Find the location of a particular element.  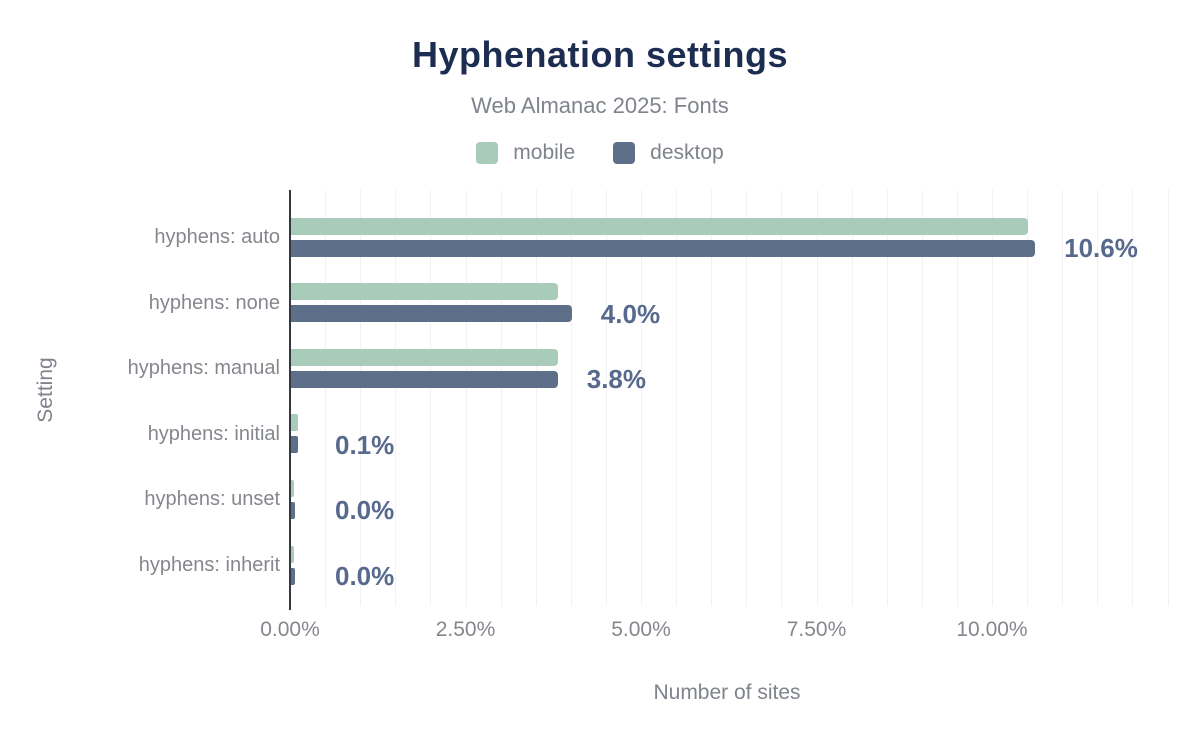

category-label: hyphens: manual is located at coordinates (203, 368).